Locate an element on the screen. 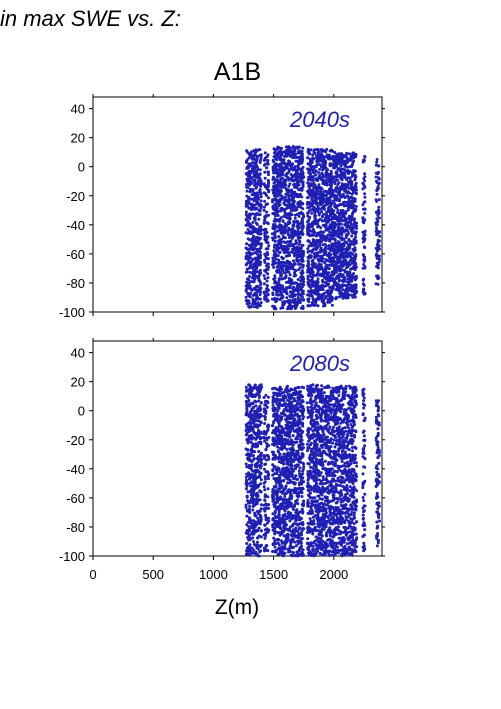  x-tick-label: 1000 is located at coordinates (213, 574).